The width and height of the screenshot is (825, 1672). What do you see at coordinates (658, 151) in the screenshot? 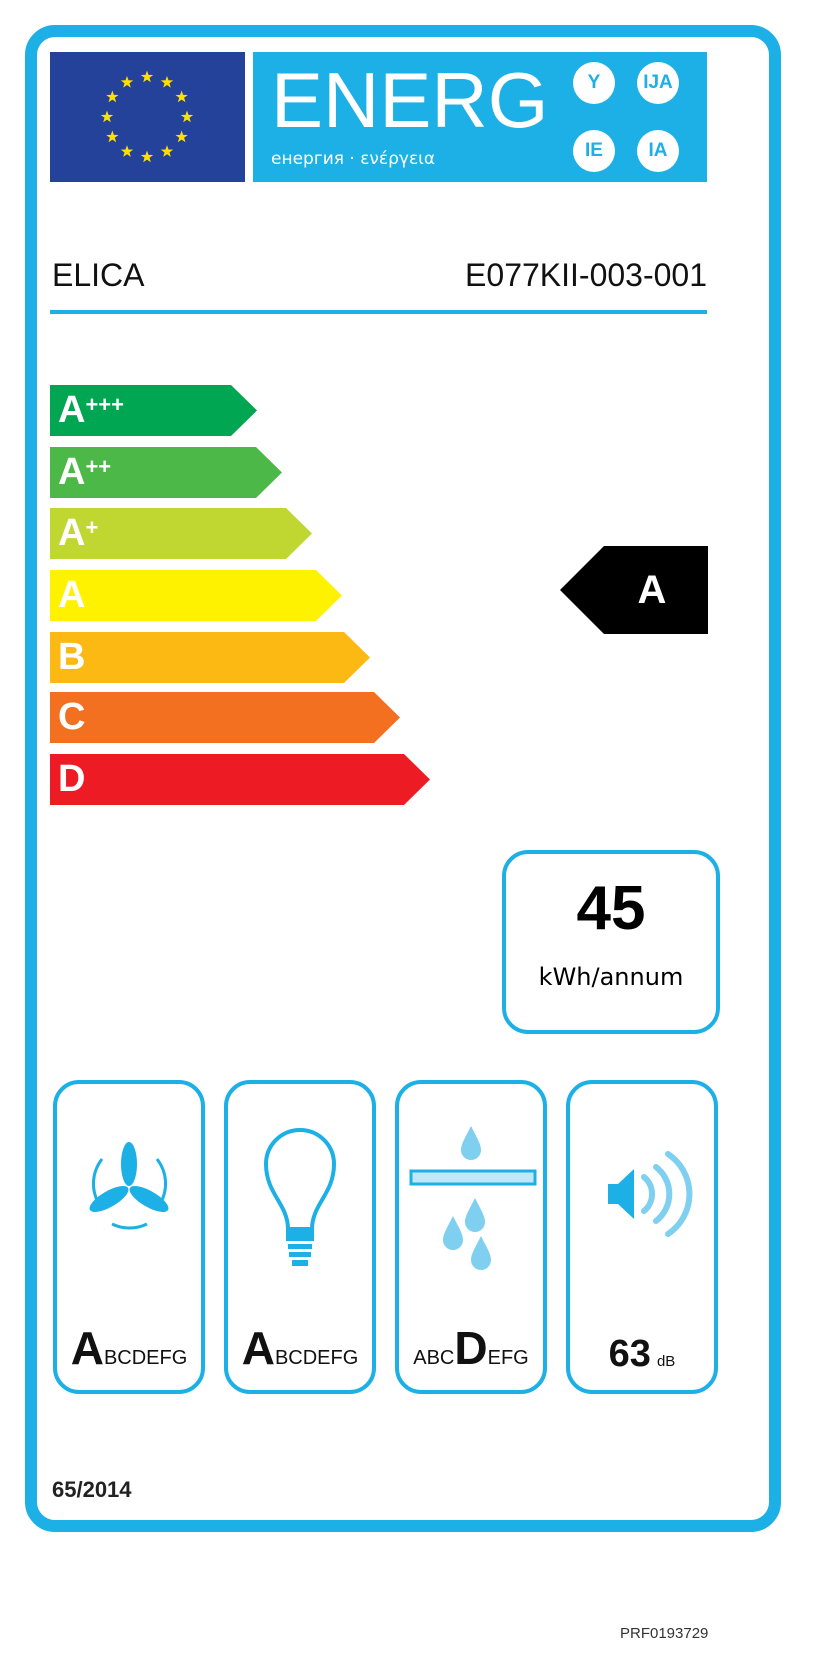
I see `lang-circle: IA` at bounding box center [658, 151].